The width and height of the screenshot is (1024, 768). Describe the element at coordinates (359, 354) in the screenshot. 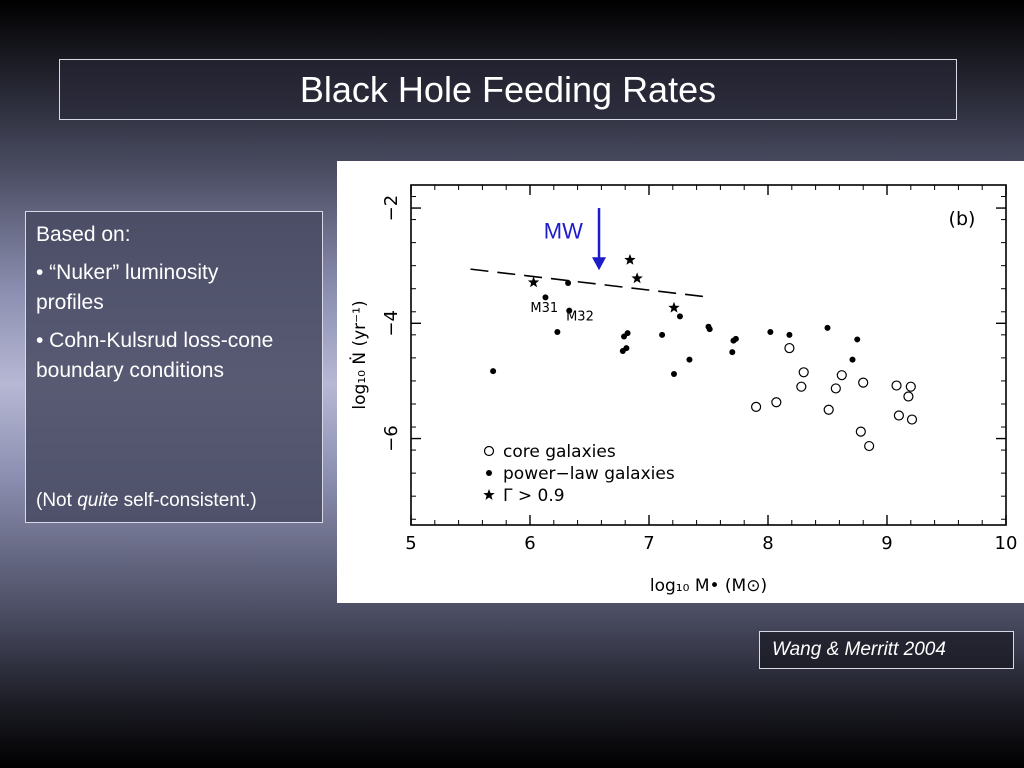

I see `y-axis-title: log₁₀ Ṅ (yr⁻¹)` at that location.